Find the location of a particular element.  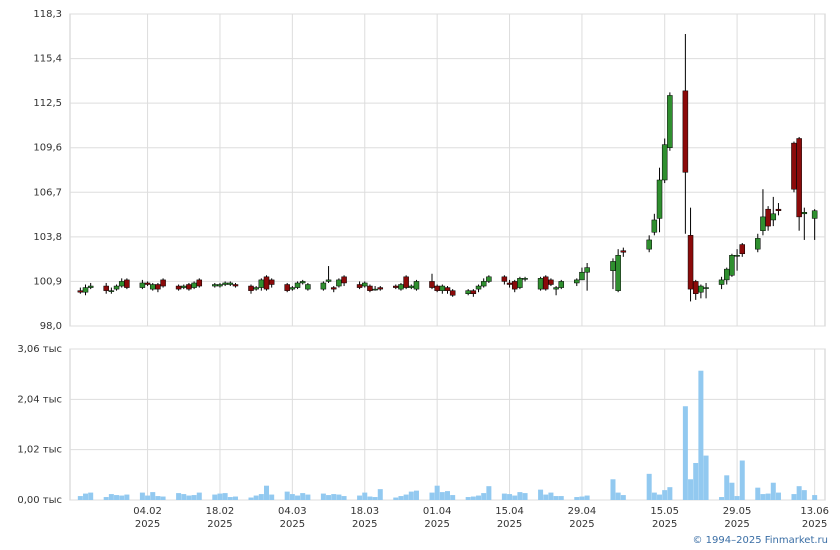

volume-tick-label: 0,00 тыс is located at coordinates (39, 500).